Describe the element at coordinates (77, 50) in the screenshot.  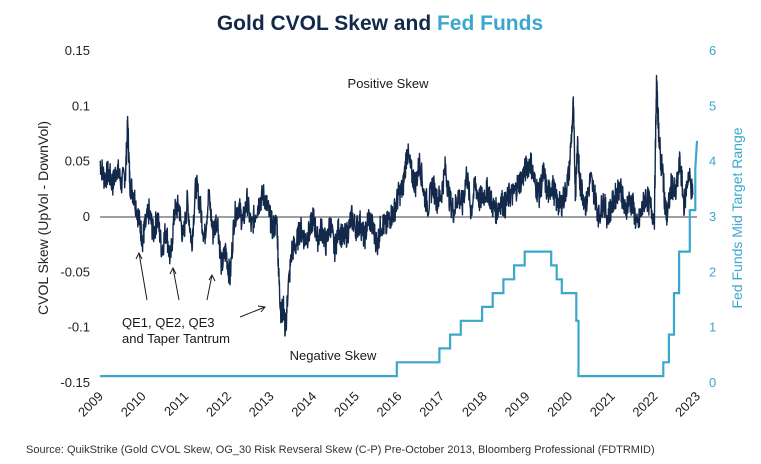
I see `y-tick-label: 0.15` at that location.